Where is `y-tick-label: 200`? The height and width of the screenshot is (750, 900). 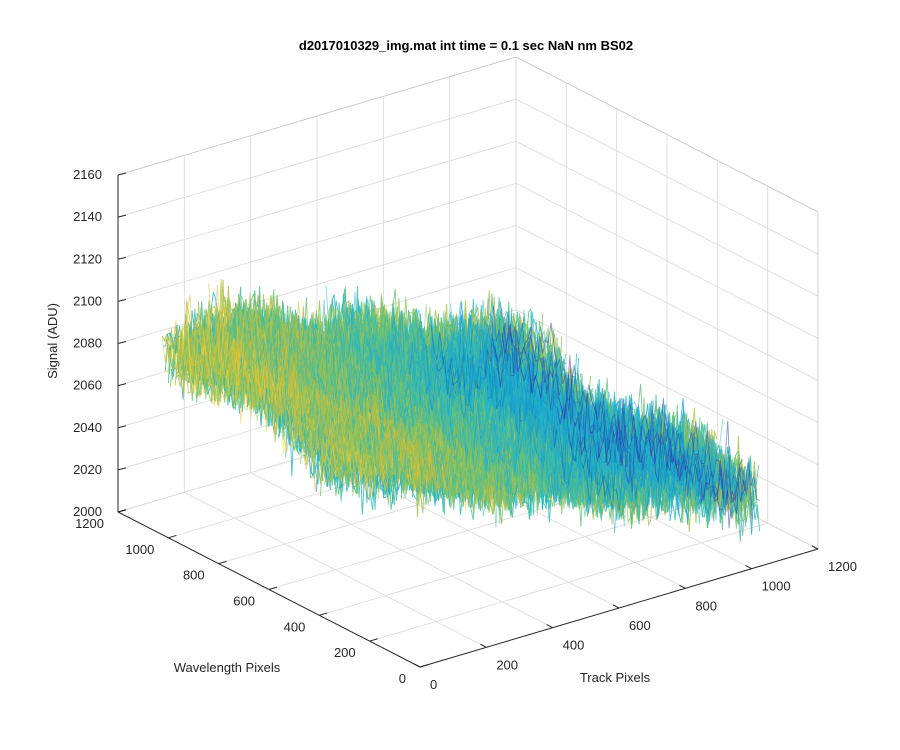 y-tick-label: 200 is located at coordinates (345, 652).